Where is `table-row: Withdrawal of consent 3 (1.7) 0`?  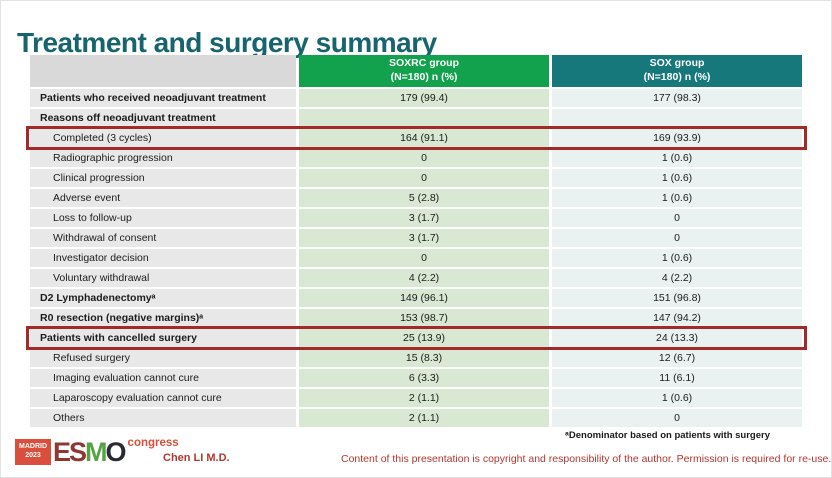
table-row: Withdrawal of consent 3 (1.7) 0 is located at coordinates (416, 239).